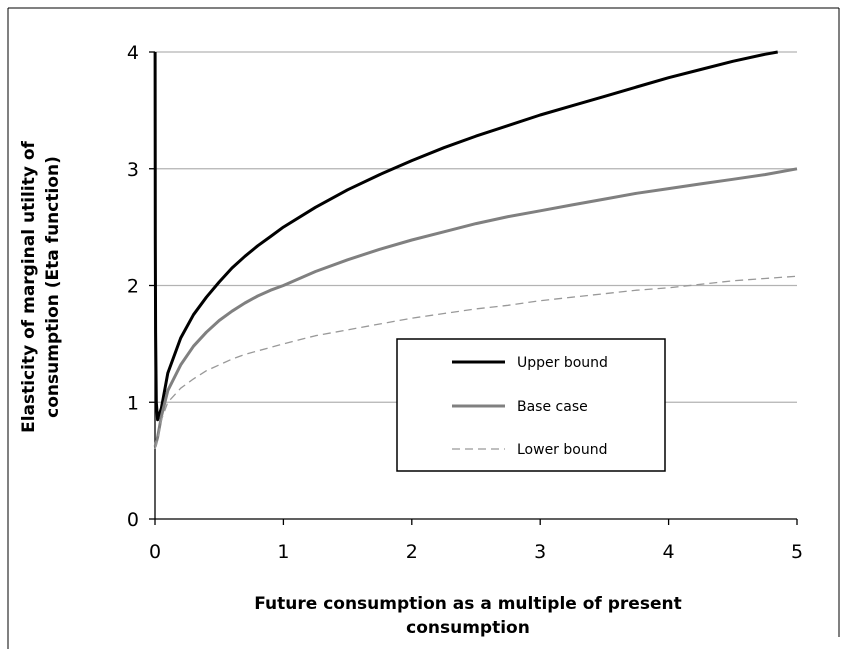  What do you see at coordinates (562, 363) in the screenshot?
I see `legend-label-upper-bound: Upper bound` at bounding box center [562, 363].